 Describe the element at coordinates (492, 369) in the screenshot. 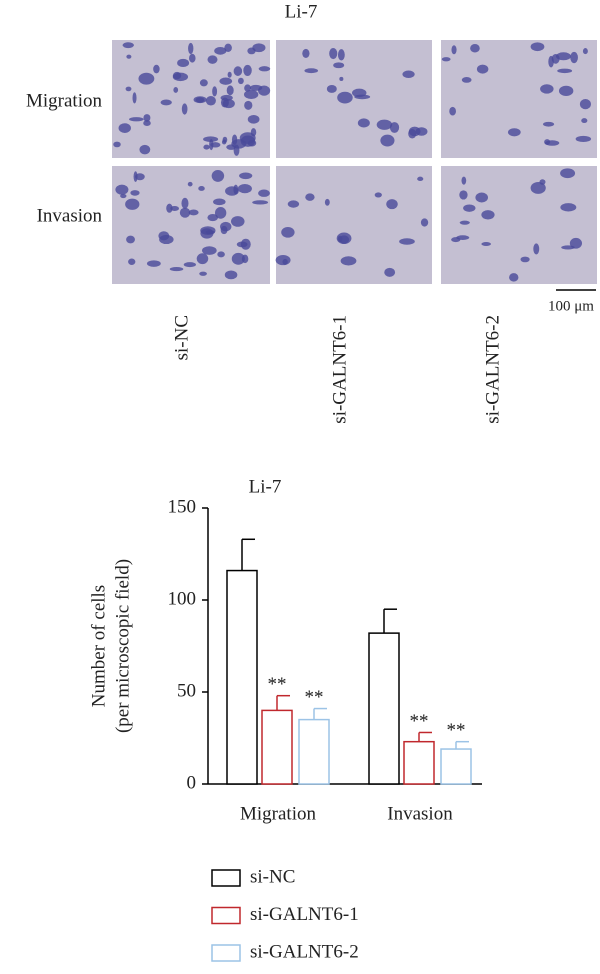

I see `column-label: si-GALNT6-2` at that location.